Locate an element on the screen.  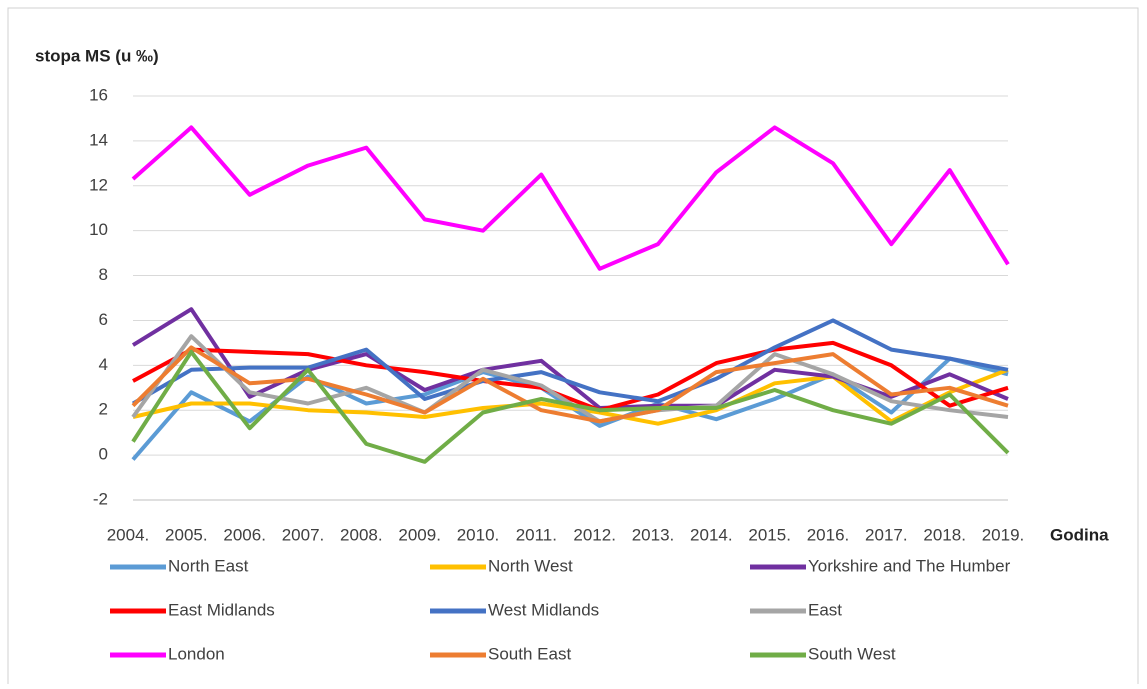
legend-label: London is located at coordinates (196, 653).